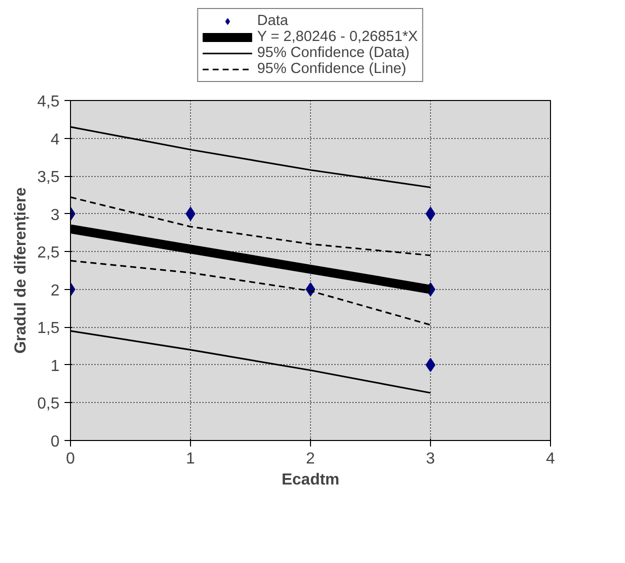 This screenshot has width=625, height=563. I want to click on y-tick-label: 0,5, so click(48, 404).